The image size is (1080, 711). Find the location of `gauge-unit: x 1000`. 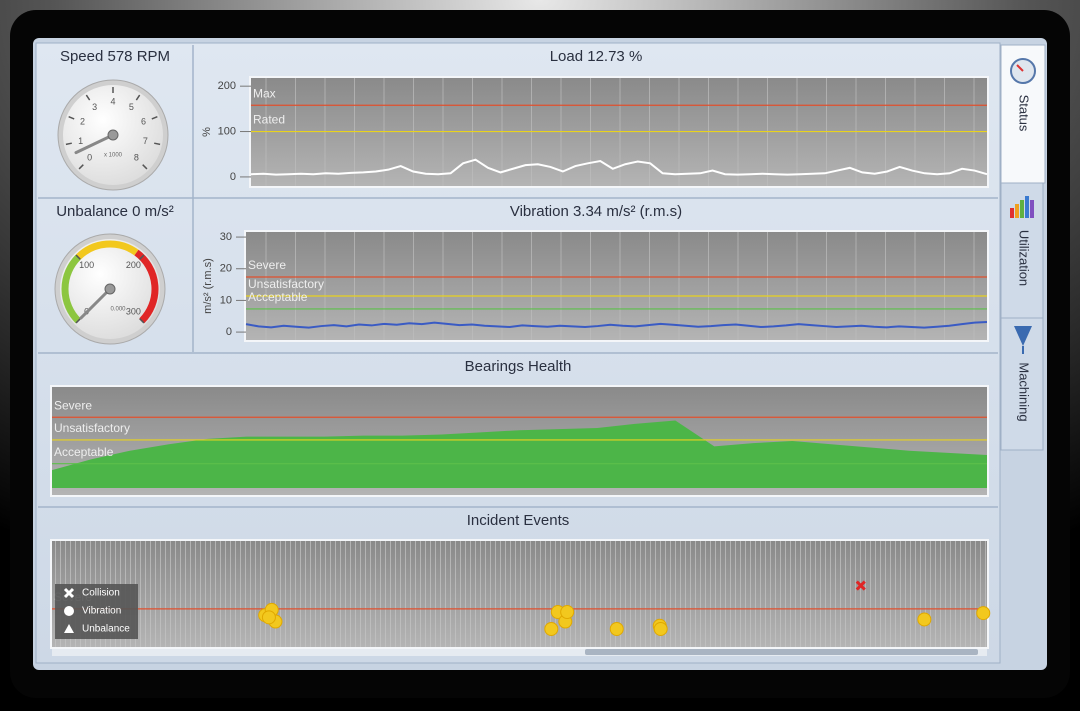

gauge-unit: x 1000 is located at coordinates (113, 156).